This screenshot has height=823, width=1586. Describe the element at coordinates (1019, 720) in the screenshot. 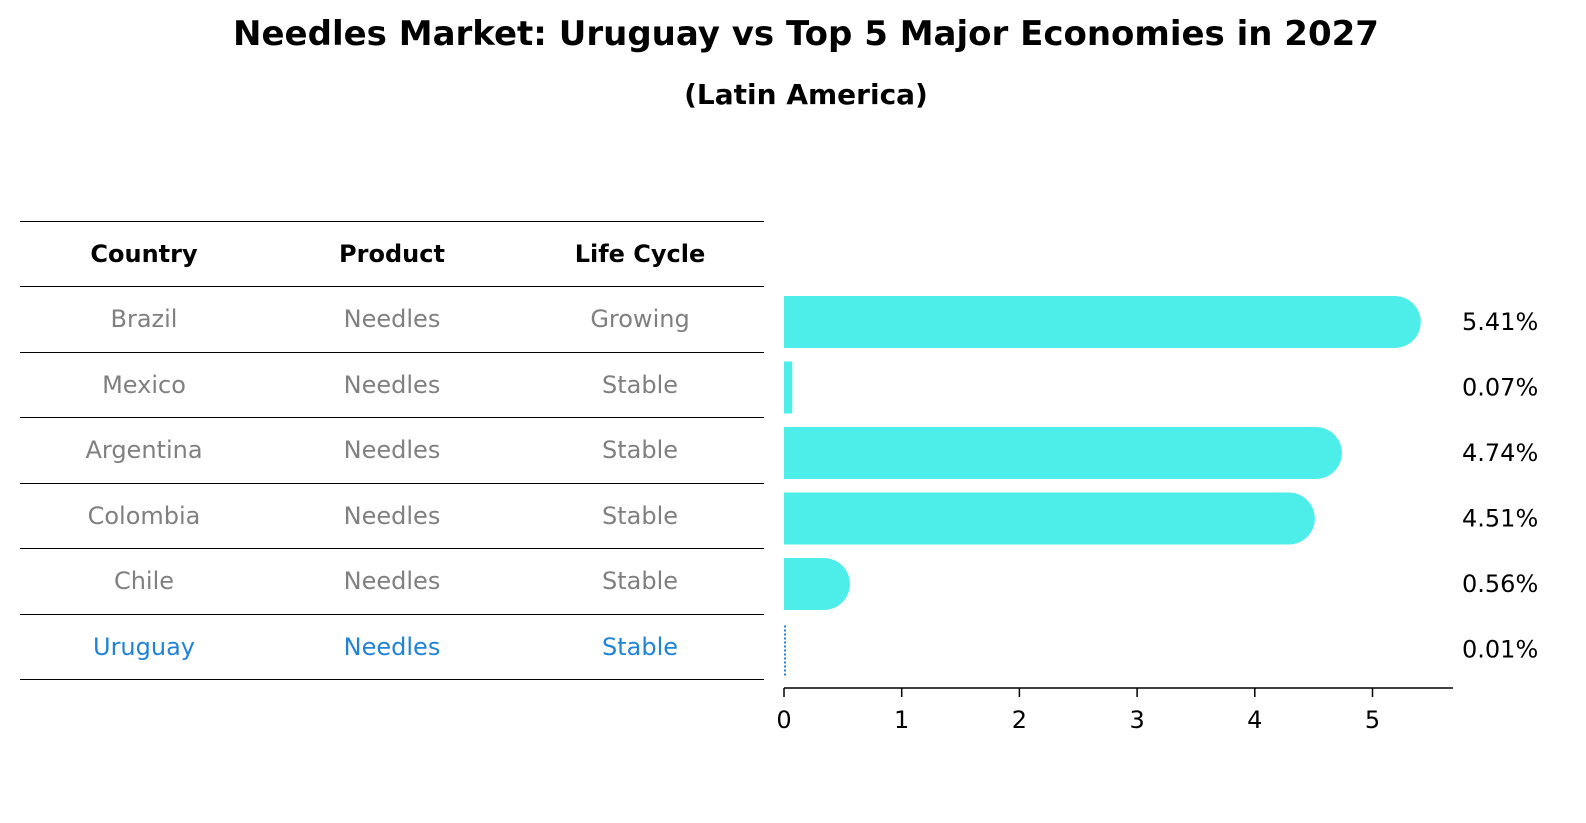

I see `x-tick-label: 2` at that location.